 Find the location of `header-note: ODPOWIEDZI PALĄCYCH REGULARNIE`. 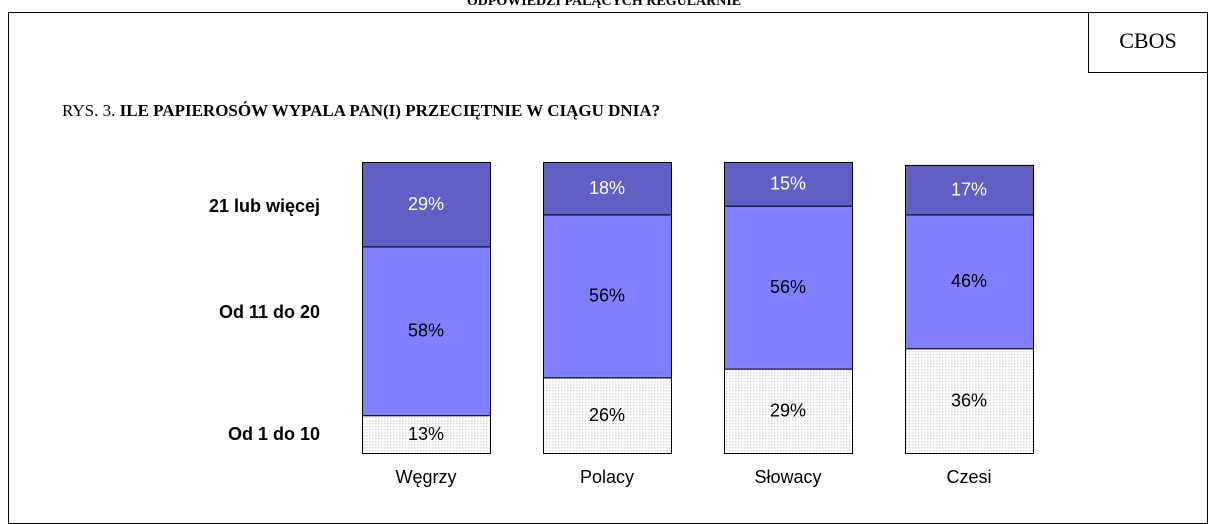

header-note: ODPOWIEDZI PALĄCYCH REGULARNIE is located at coordinates (604, 4).